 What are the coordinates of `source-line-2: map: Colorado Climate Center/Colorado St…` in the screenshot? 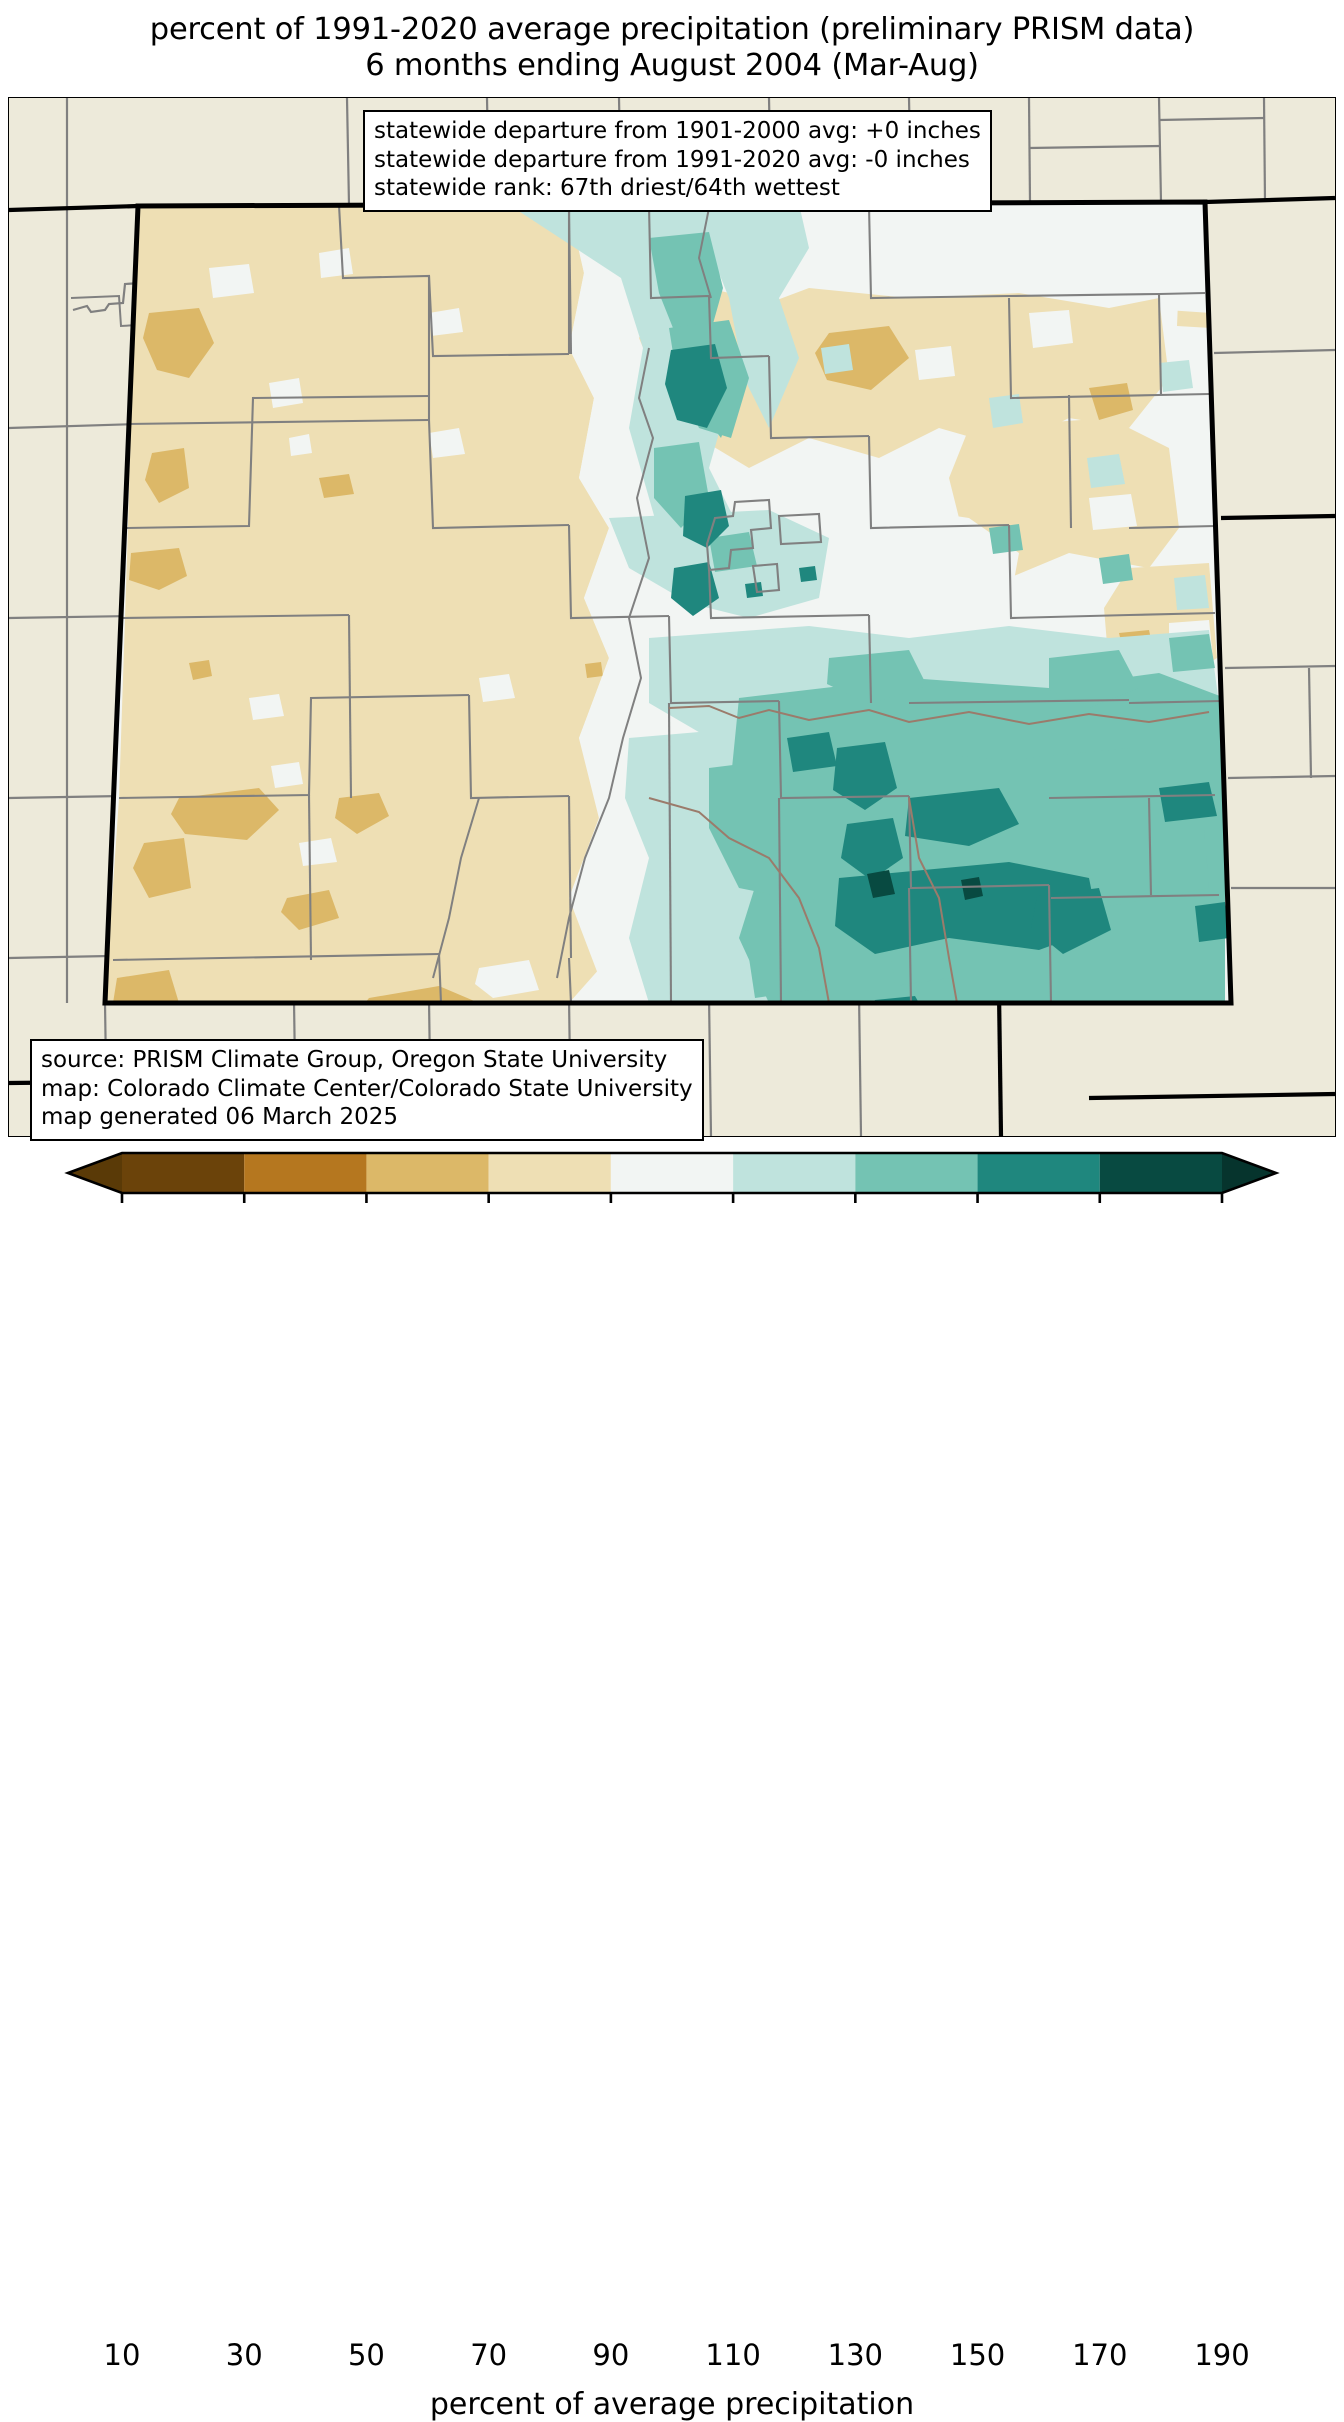 It's located at (367, 1088).